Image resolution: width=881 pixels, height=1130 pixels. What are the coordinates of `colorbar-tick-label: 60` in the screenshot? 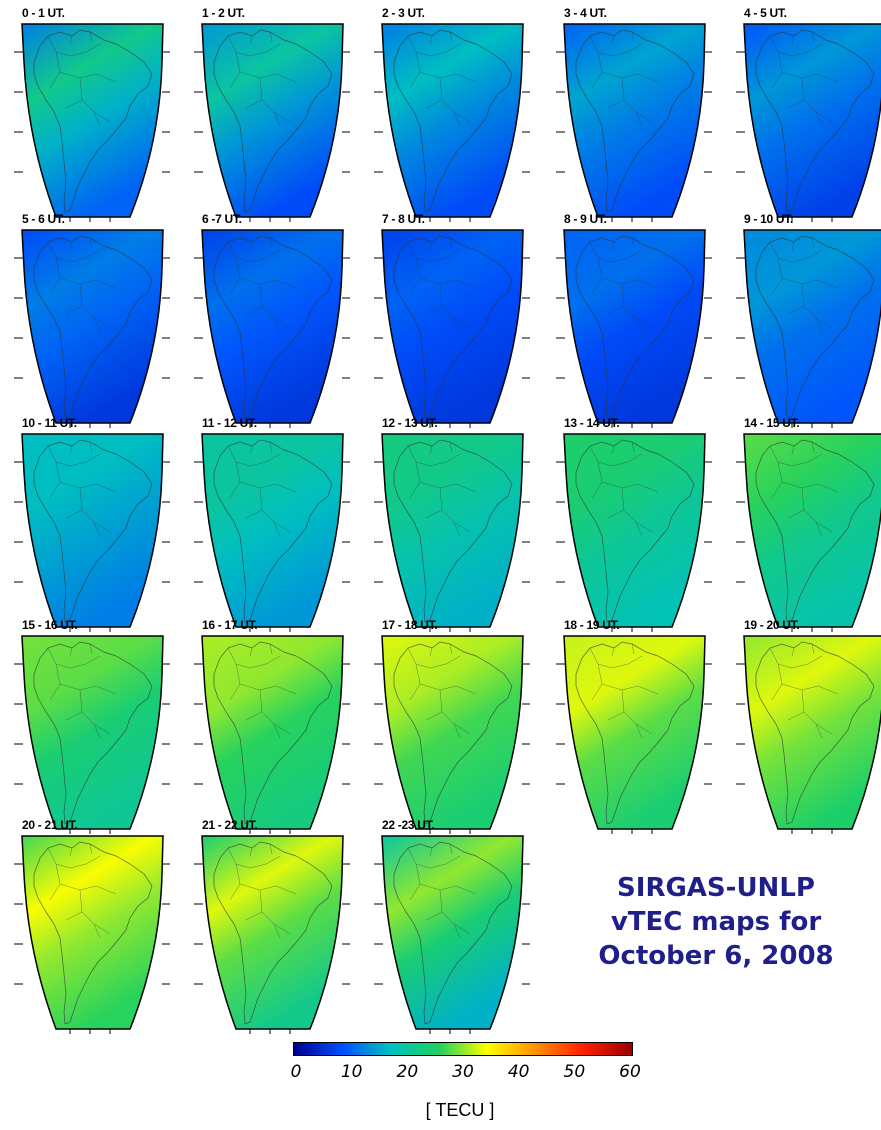 It's located at (630, 1072).